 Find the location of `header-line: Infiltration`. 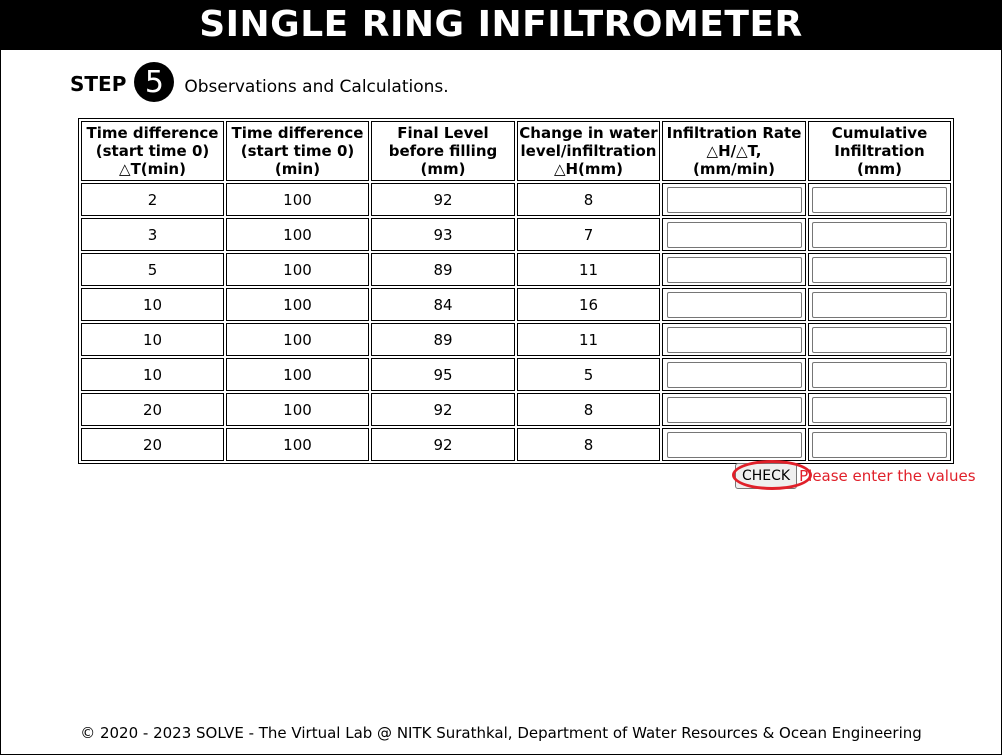

header-line: Infiltration is located at coordinates (879, 151).